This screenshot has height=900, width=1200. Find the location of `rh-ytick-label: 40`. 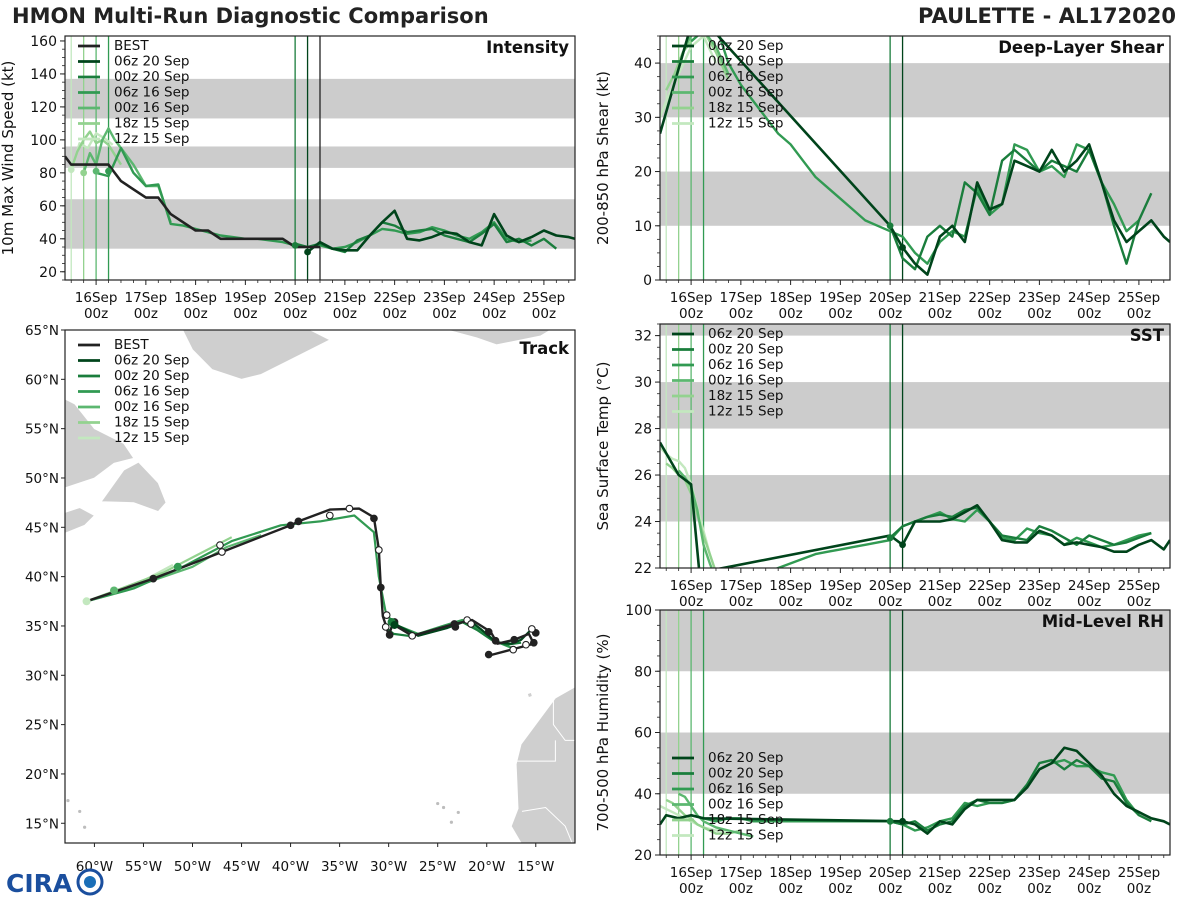

rh-ytick-label: 40 is located at coordinates (643, 795).